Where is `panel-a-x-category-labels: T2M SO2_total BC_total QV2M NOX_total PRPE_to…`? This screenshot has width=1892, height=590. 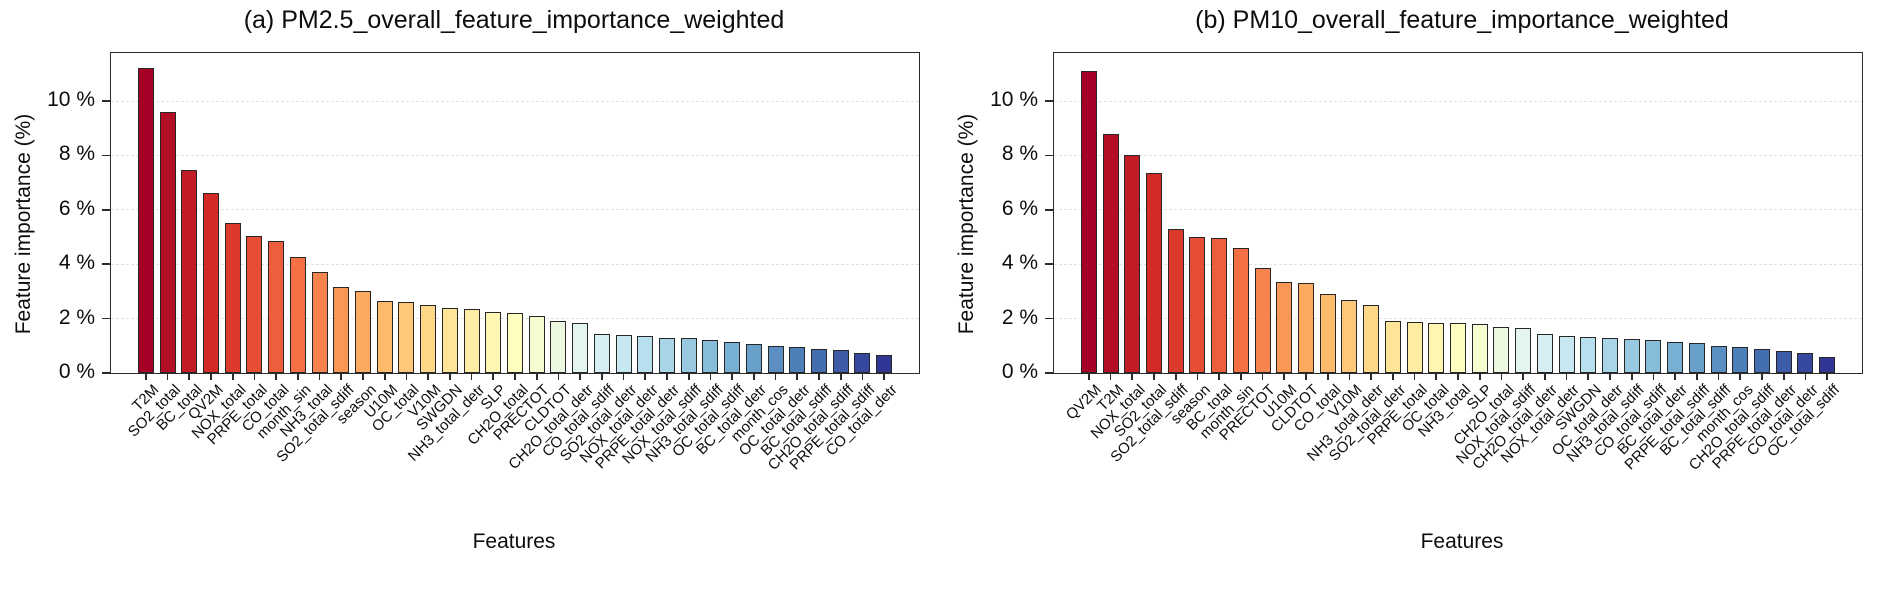 panel-a-x-category-labels: T2M SO2_total BC_total QV2M NOX_total PRPE_to… is located at coordinates (515, 466).